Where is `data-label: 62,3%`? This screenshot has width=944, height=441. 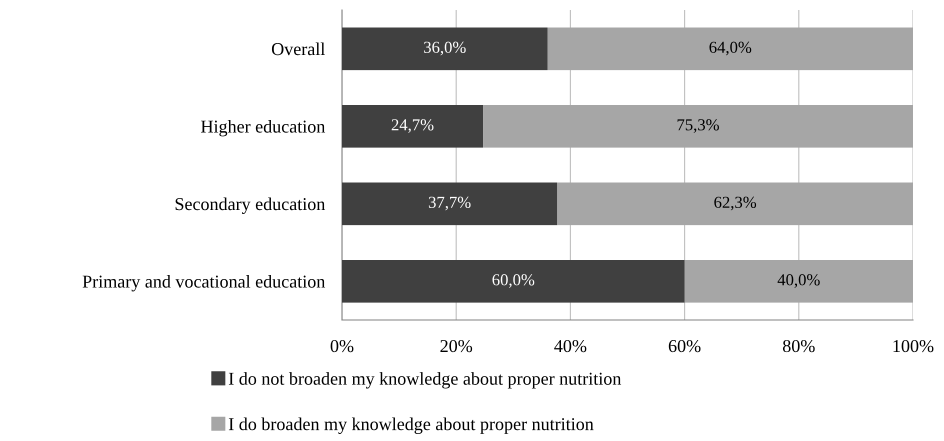
data-label: 62,3% is located at coordinates (735, 203).